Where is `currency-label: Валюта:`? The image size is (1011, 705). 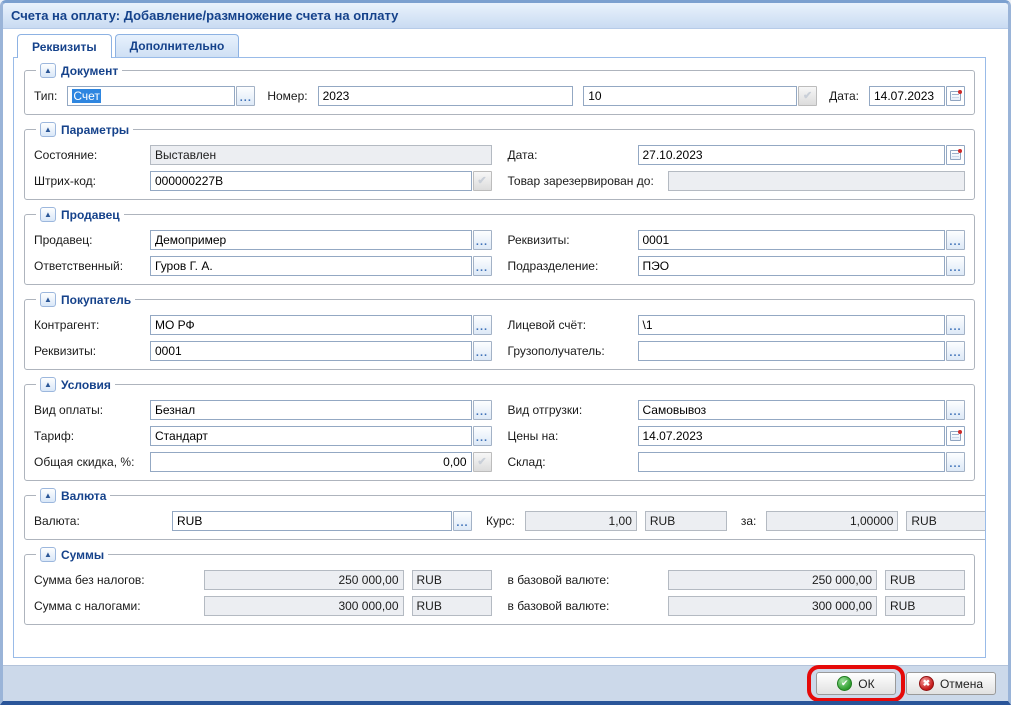 currency-label: Валюта: is located at coordinates (57, 521).